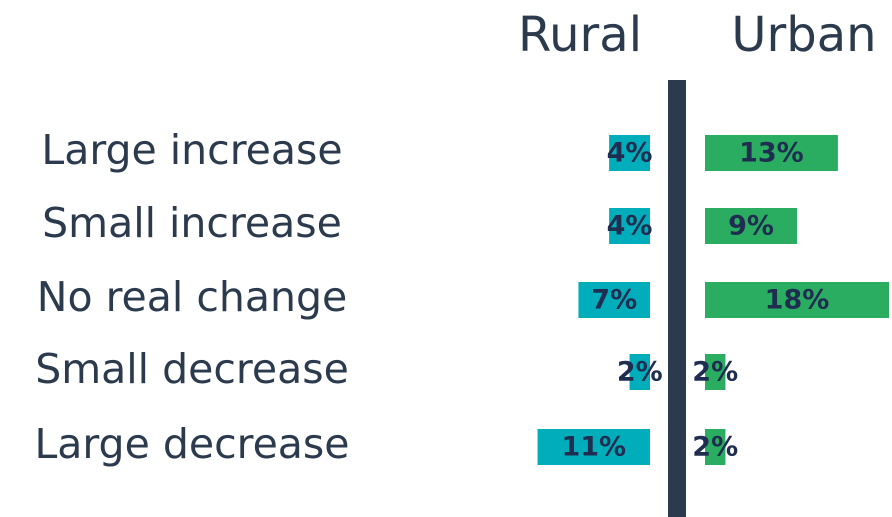 The image size is (892, 517). I want to click on value-label: 11%, so click(593, 447).